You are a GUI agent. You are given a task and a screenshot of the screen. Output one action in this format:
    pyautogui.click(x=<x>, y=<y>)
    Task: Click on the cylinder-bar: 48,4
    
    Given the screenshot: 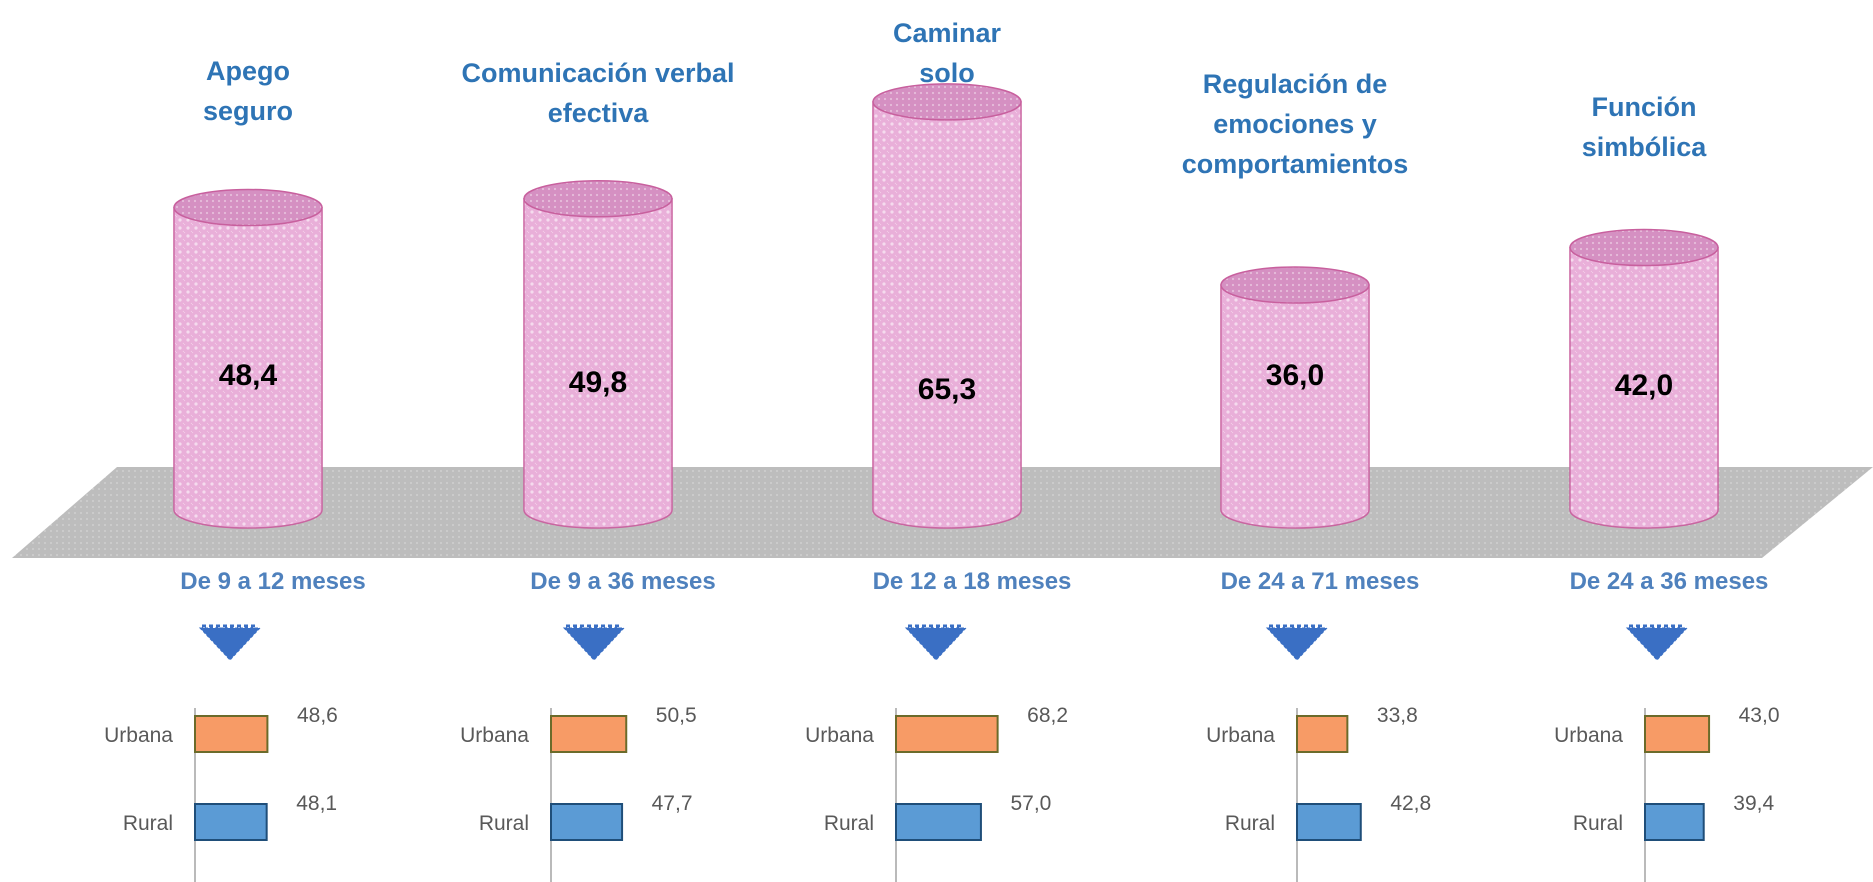 What is the action you would take?
    pyautogui.click(x=248, y=358)
    